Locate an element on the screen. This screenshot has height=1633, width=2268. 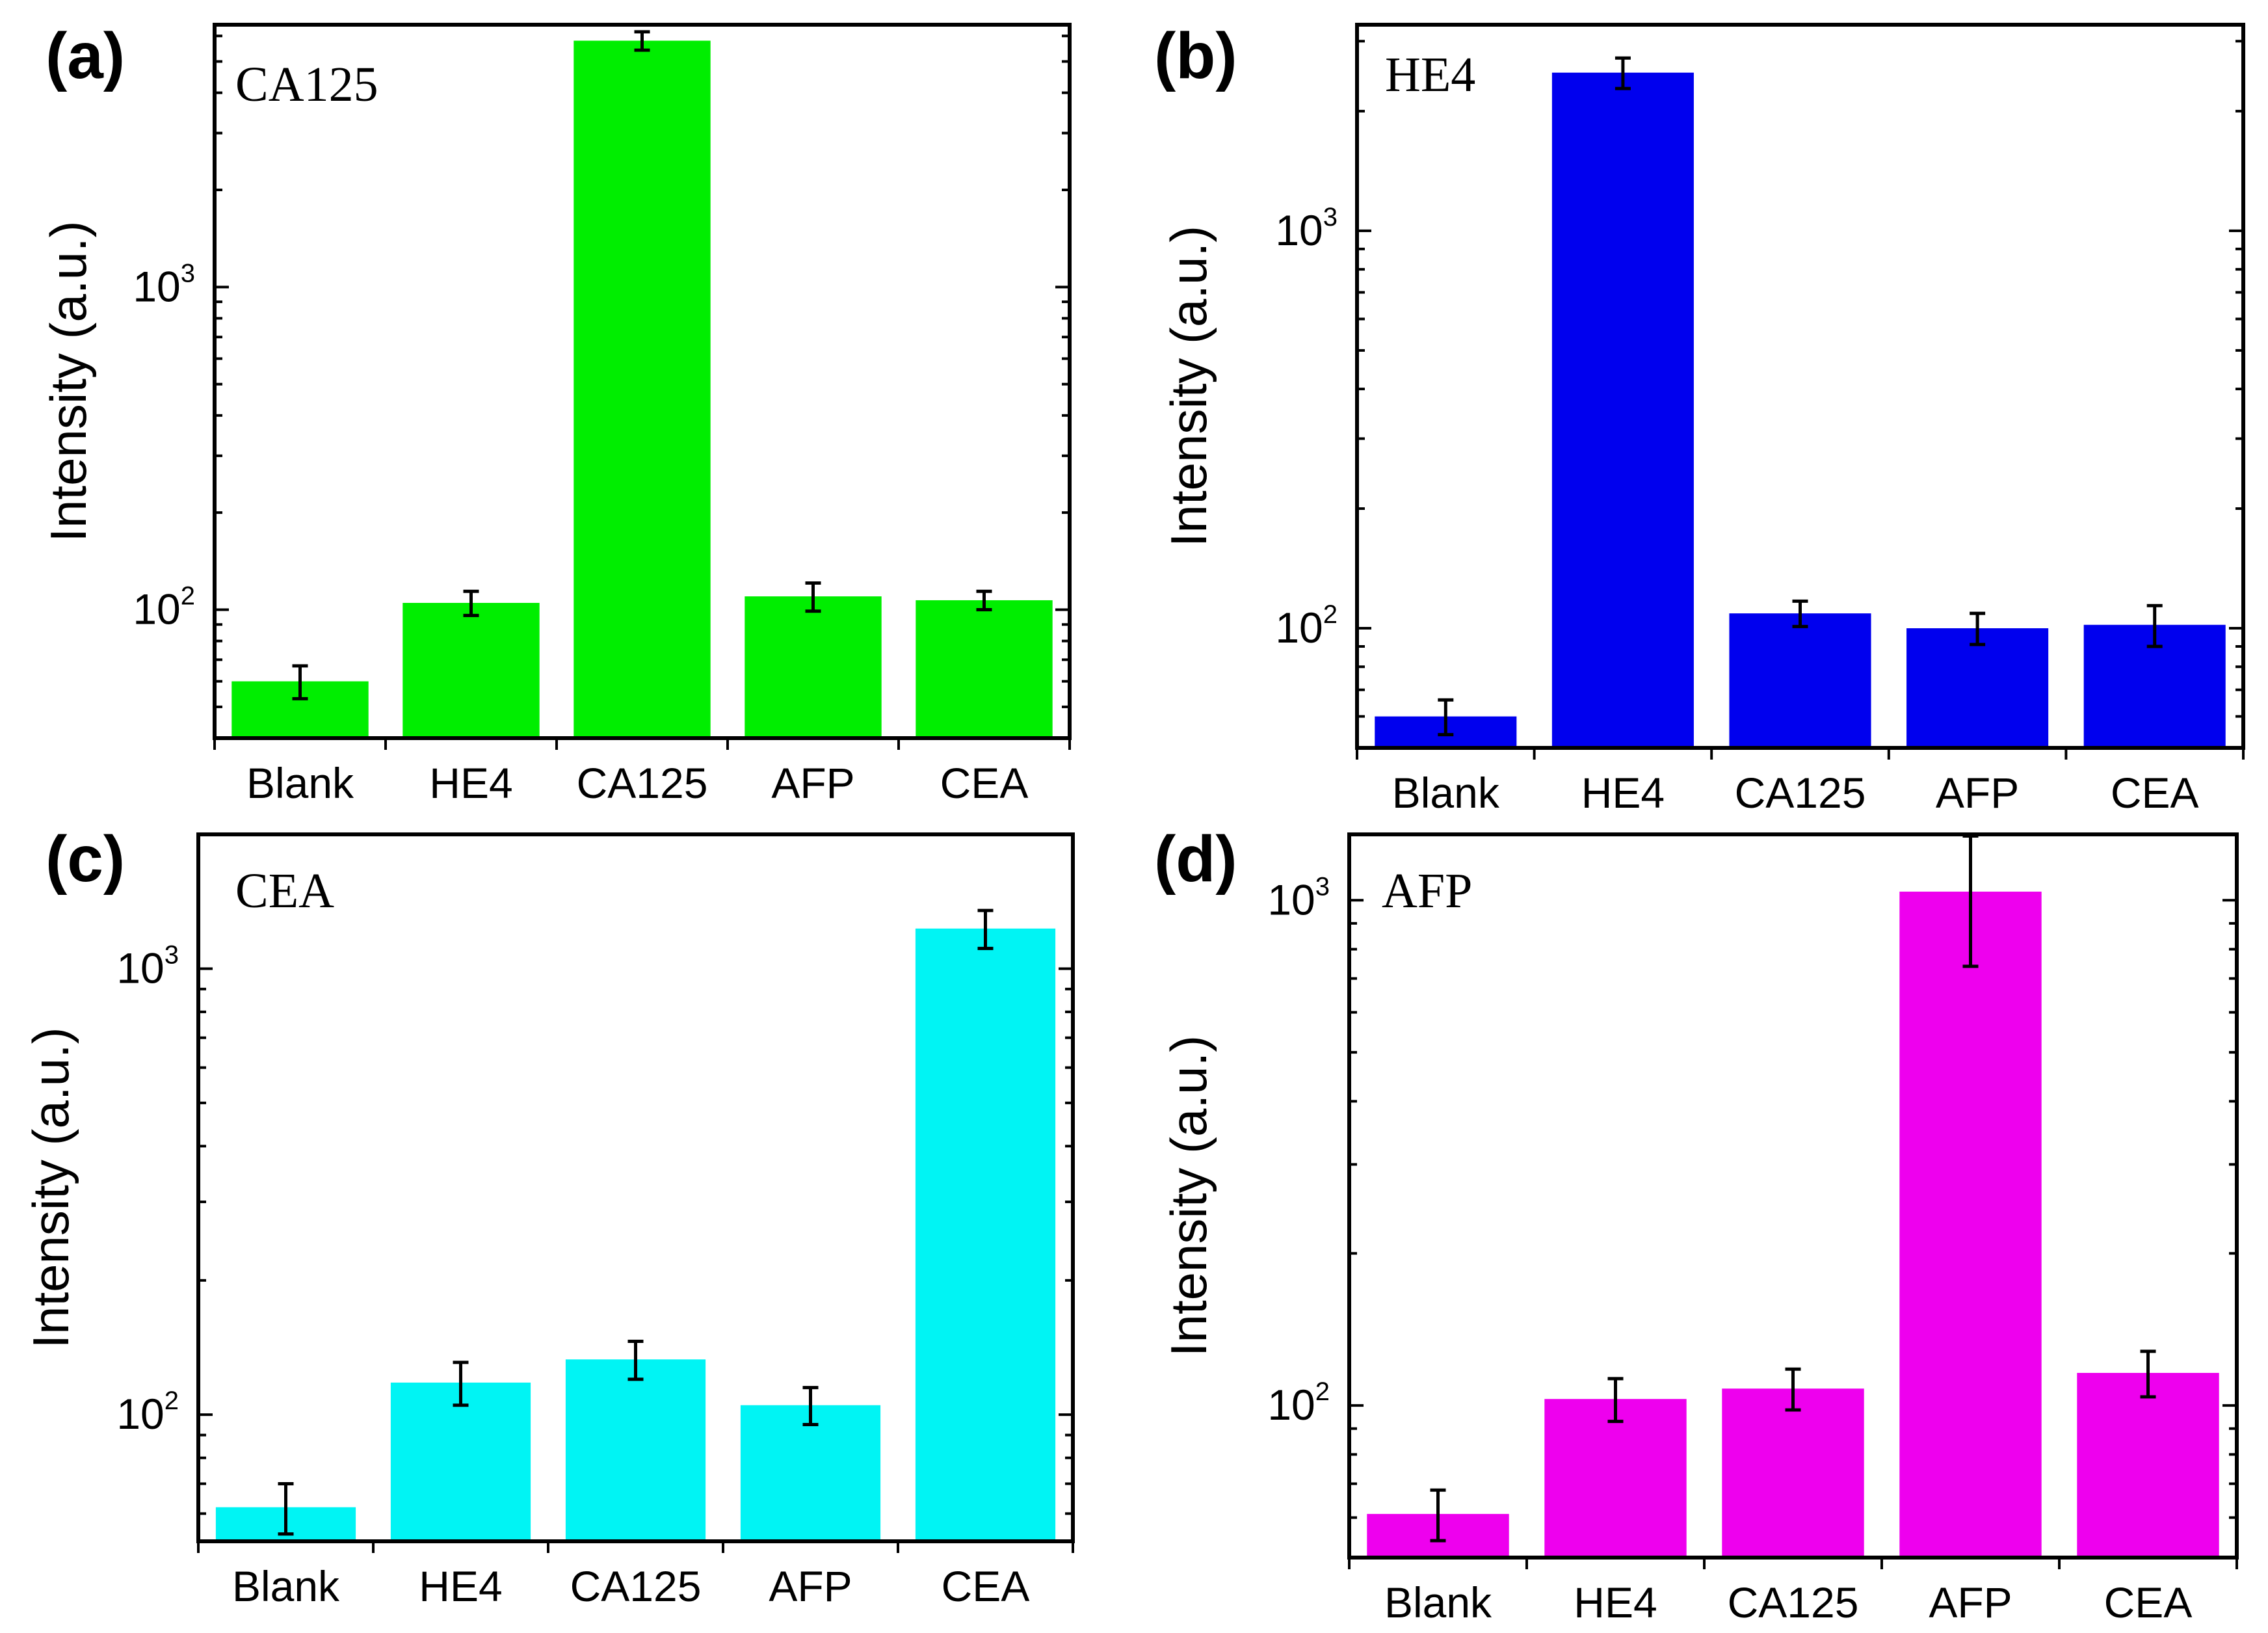
y-tick-label-d: 10² is located at coordinates (1298, 1403).